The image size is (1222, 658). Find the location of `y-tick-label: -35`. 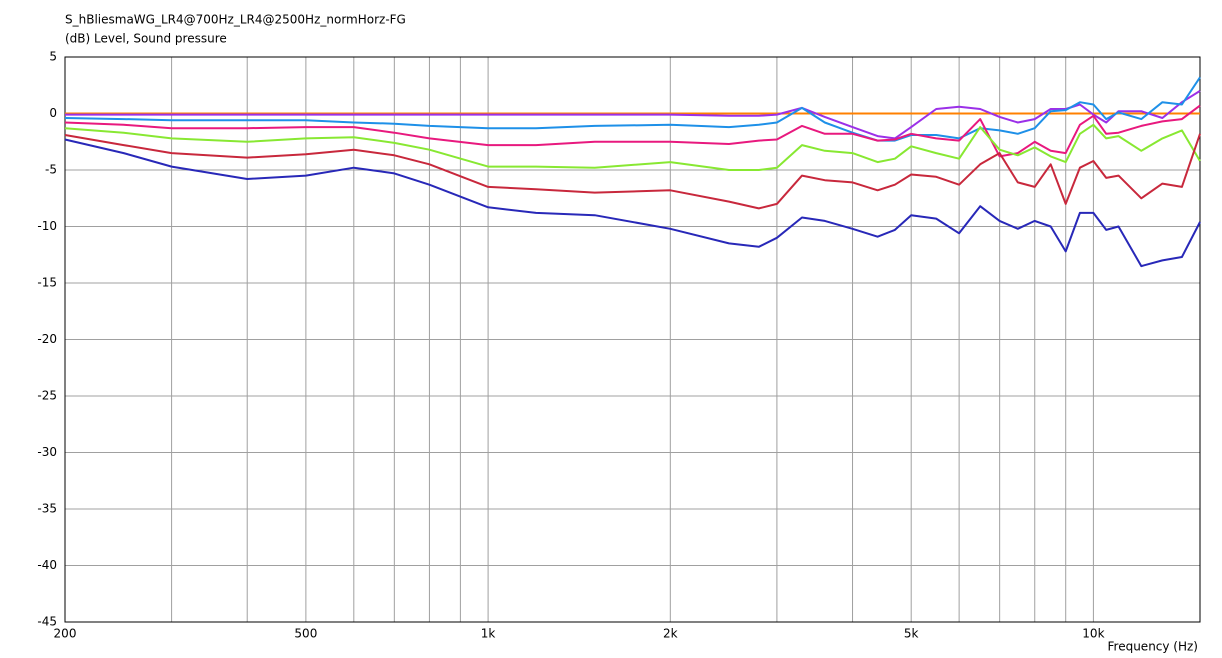

y-tick-label: -35 is located at coordinates (47, 509).